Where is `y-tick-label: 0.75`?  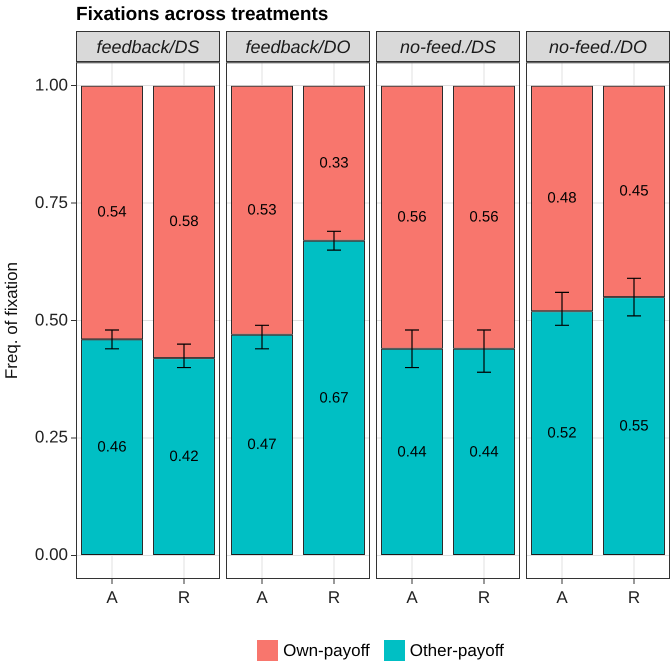 y-tick-label: 0.75 is located at coordinates (51, 202).